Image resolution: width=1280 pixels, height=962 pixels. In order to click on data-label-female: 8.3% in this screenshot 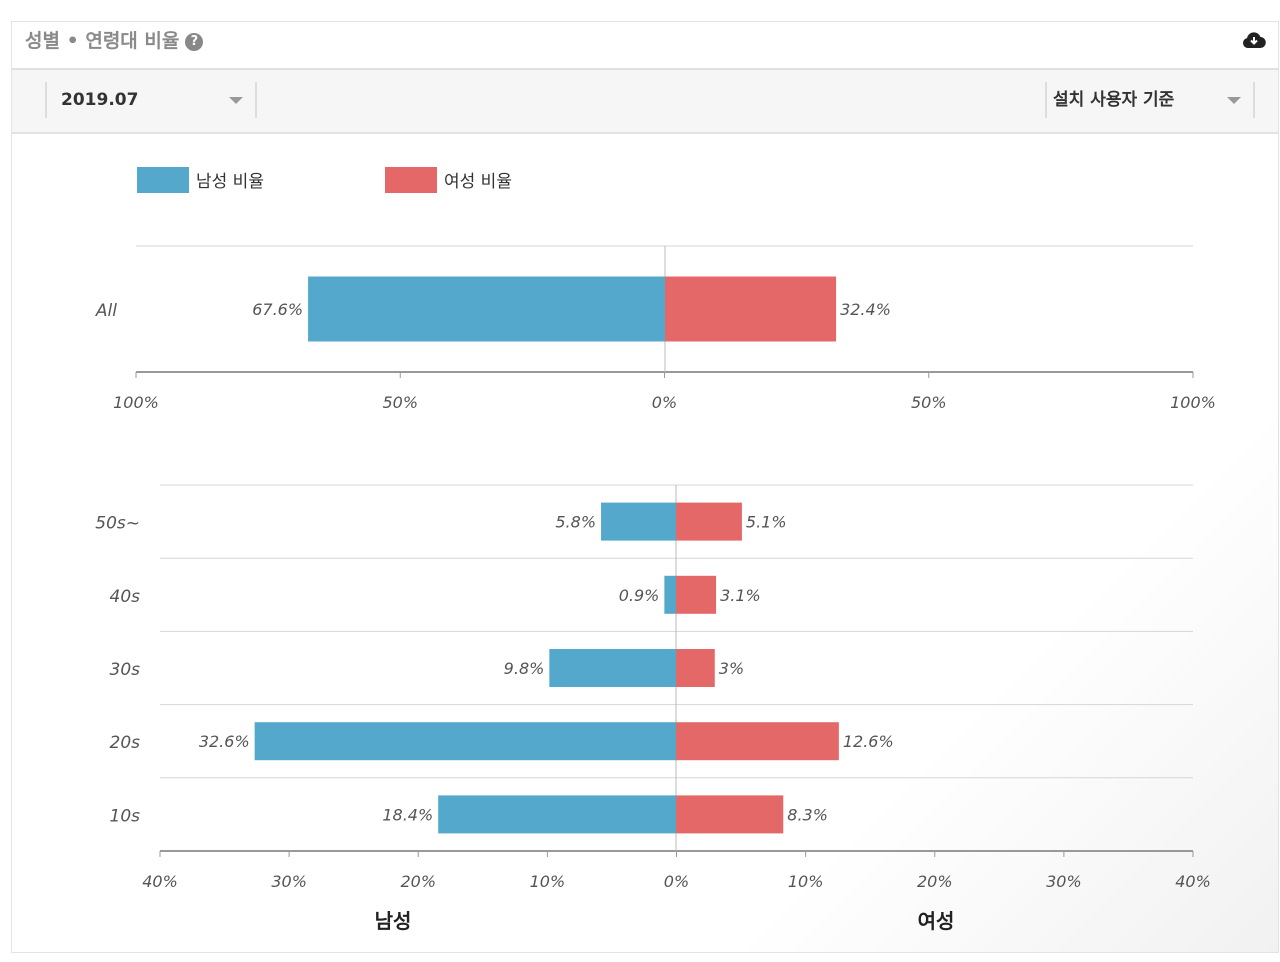, I will do `click(807, 814)`.